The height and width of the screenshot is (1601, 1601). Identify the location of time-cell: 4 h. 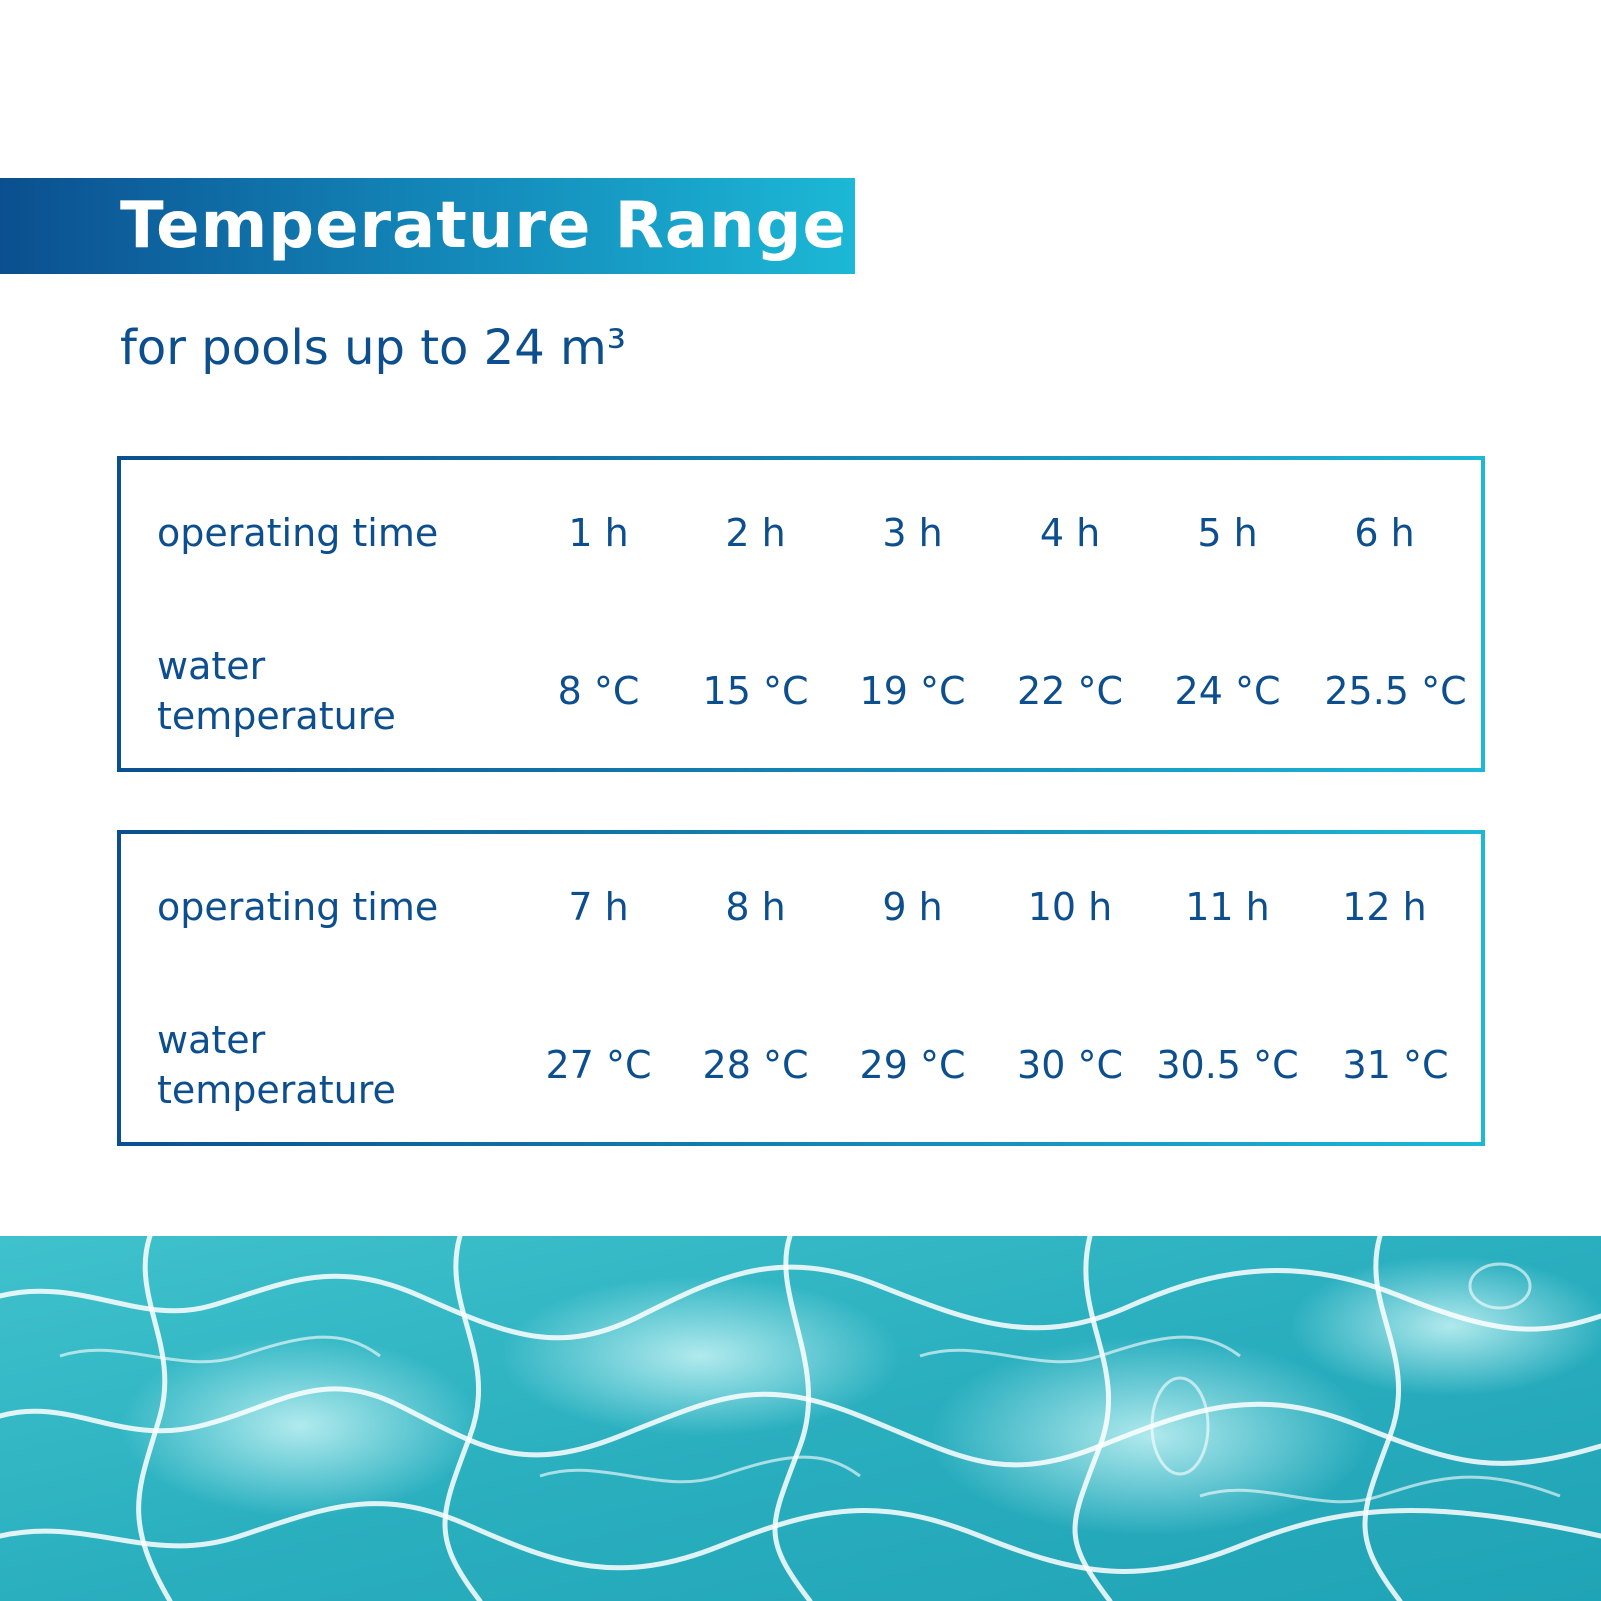
(1070, 533).